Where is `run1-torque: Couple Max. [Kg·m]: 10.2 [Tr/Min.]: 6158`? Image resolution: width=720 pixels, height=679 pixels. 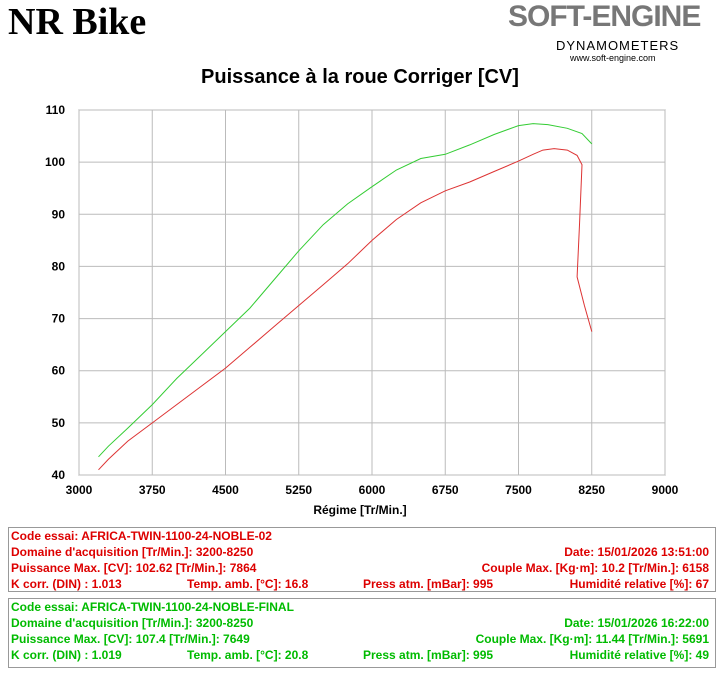
run1-torque: Couple Max. [Kg·m]: 10.2 [Tr/Min.]: 6158 is located at coordinates (595, 568).